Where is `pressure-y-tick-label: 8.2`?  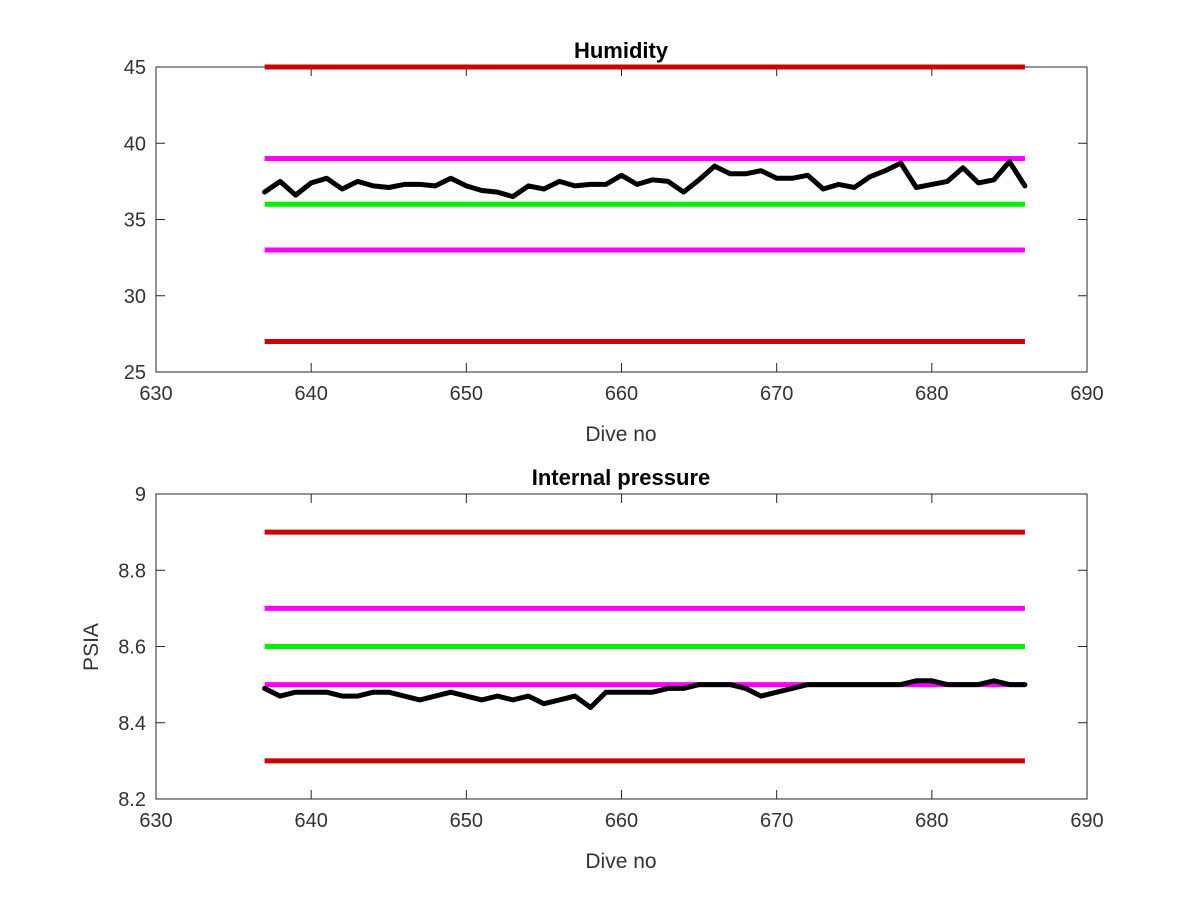 pressure-y-tick-label: 8.2 is located at coordinates (132, 800).